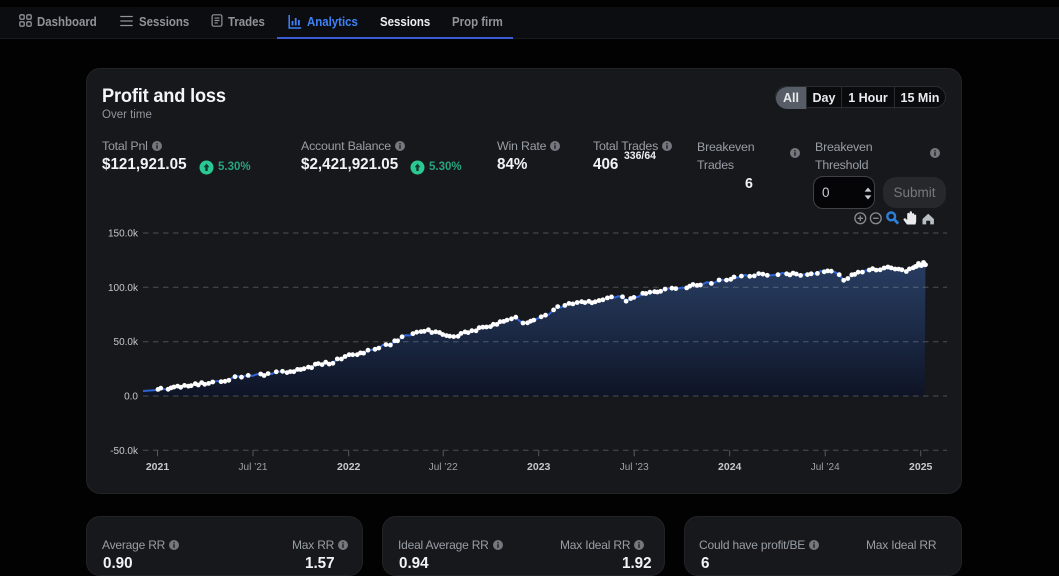 This screenshot has height=576, width=1059. What do you see at coordinates (131, 397) in the screenshot?
I see `svg-text: 0.0` at bounding box center [131, 397].